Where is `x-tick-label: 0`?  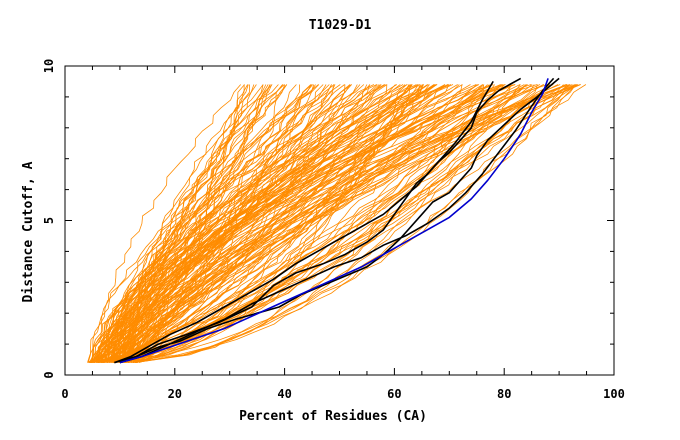
x-tick-label: 0 is located at coordinates (64, 394).